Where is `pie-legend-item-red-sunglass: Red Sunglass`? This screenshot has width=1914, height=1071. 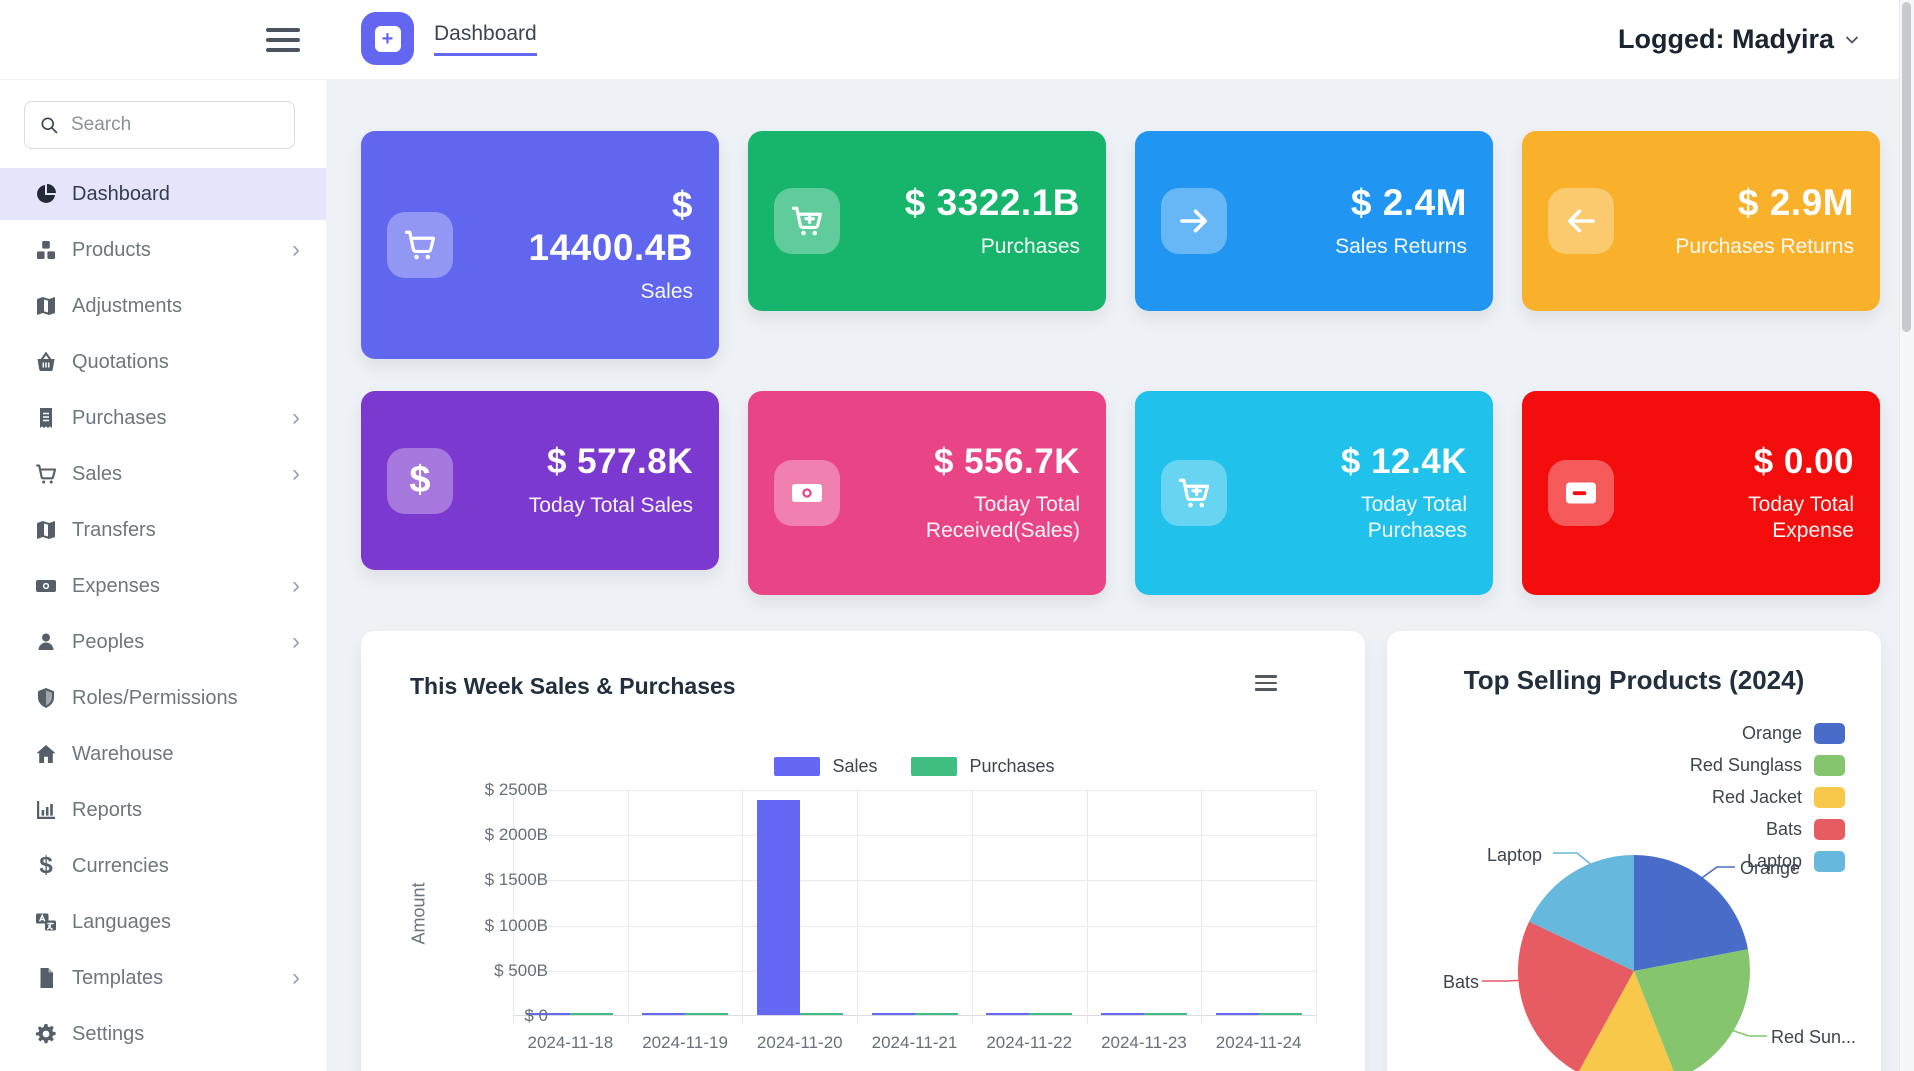
pie-legend-item-red-sunglass: Red Sunglass is located at coordinates (1767, 765).